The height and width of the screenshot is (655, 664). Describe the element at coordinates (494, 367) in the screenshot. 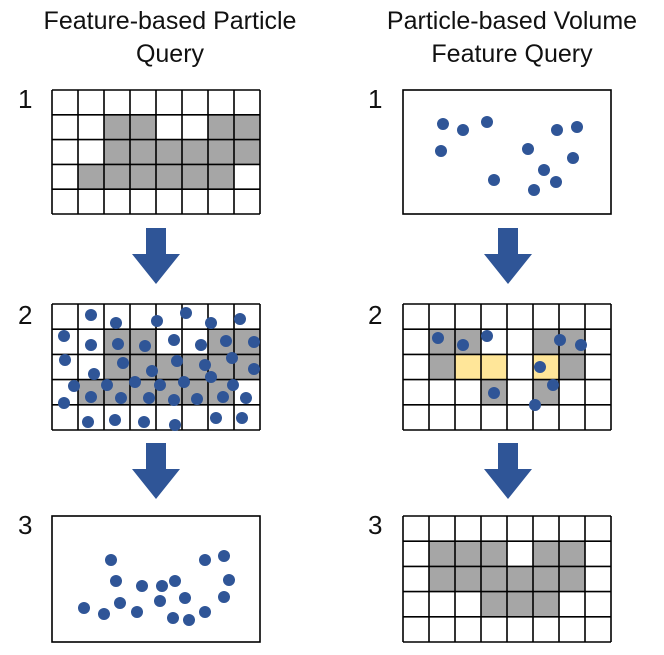

I see `highlight-cell` at that location.